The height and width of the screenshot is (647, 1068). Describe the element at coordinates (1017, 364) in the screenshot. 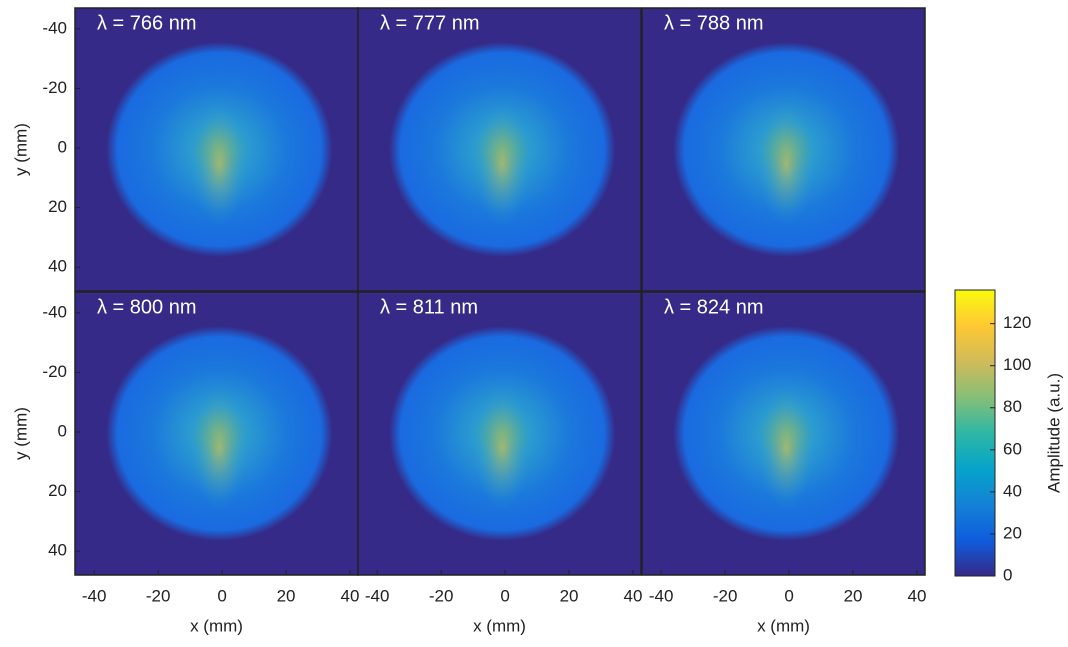

I see `colorbar-tick-label: 100` at that location.